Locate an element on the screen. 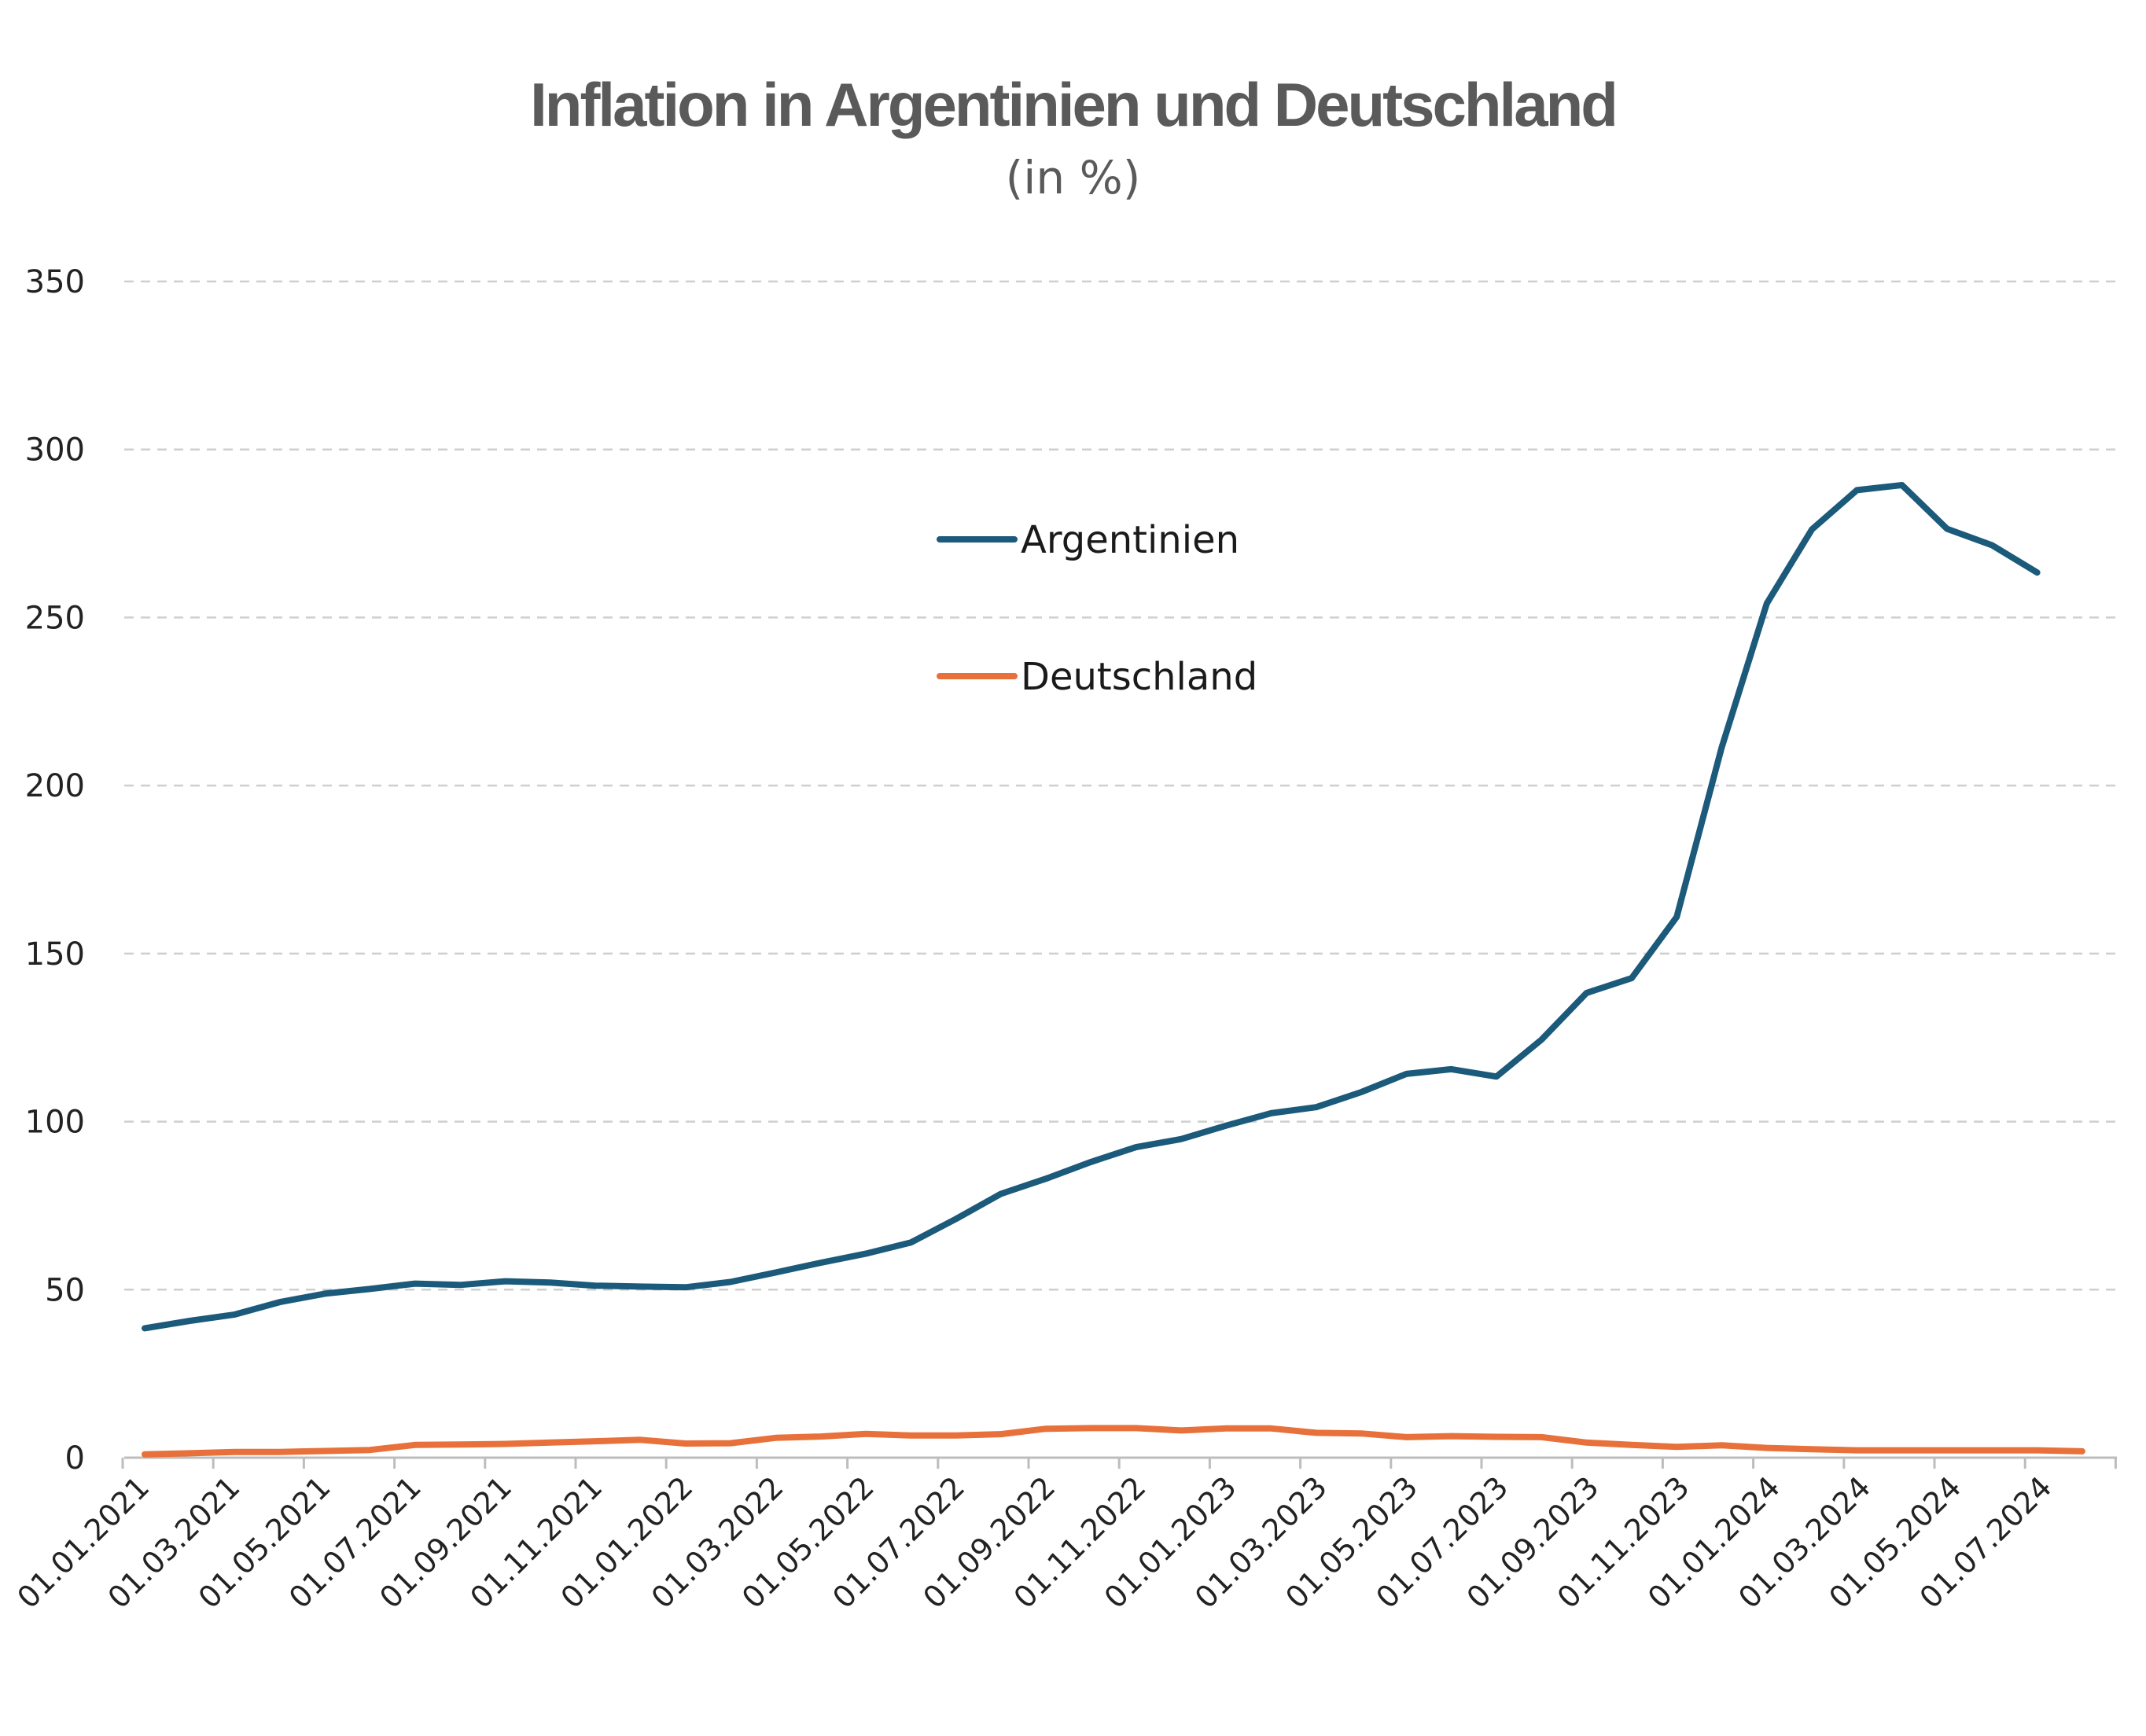 The width and height of the screenshot is (2146, 1736). y-tick-label: 250 is located at coordinates (55, 618).